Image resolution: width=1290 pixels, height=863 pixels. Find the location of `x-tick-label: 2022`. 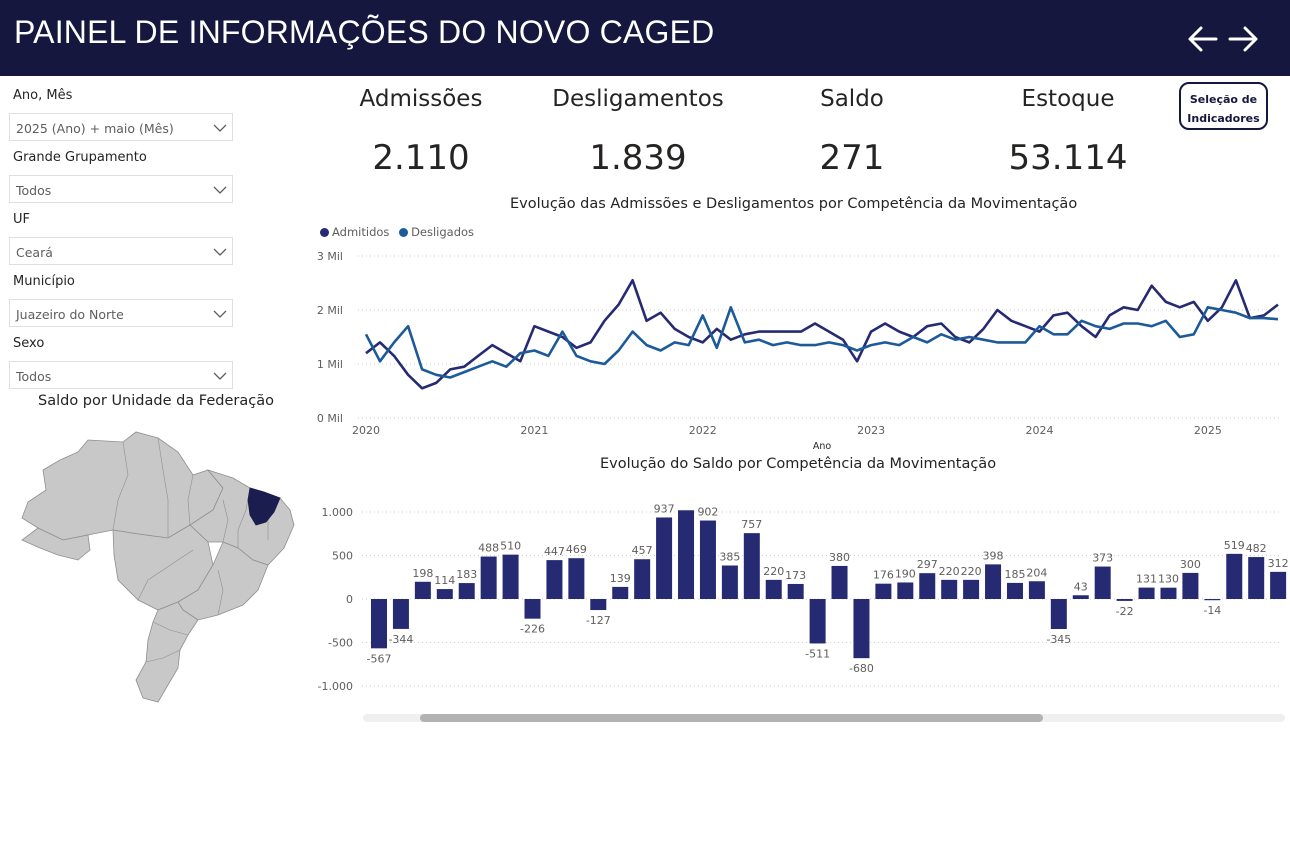

x-tick-label: 2022 is located at coordinates (703, 430).